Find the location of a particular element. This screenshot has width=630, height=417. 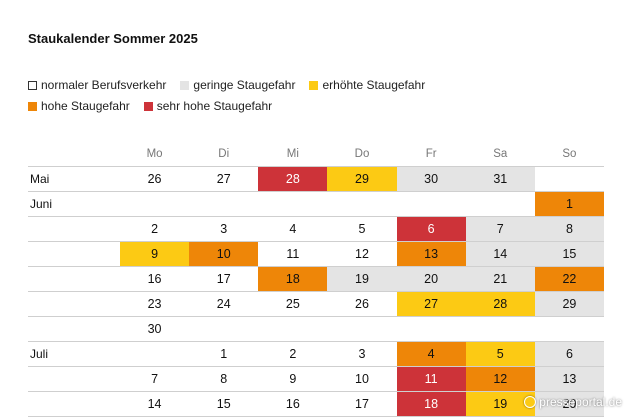

watermark-text: presseportal.de is located at coordinates (580, 402).